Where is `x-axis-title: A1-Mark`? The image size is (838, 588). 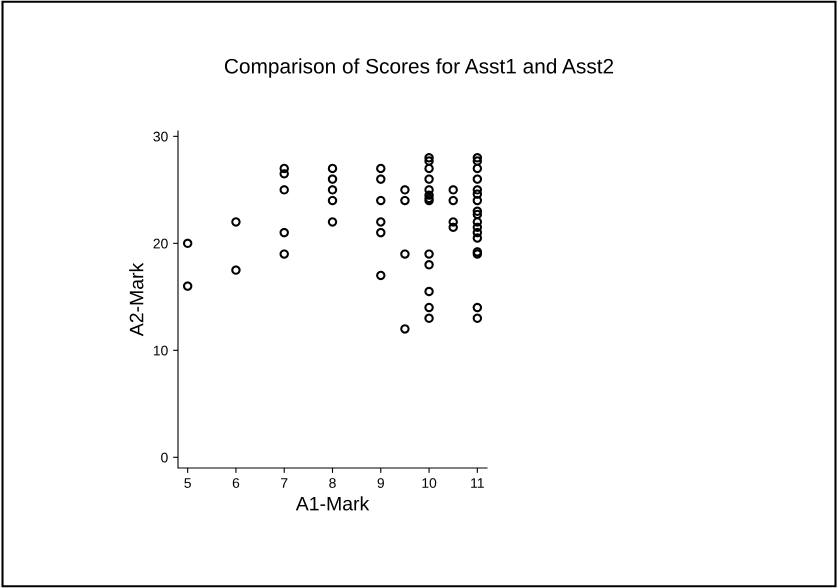
x-axis-title: A1-Mark is located at coordinates (333, 503).